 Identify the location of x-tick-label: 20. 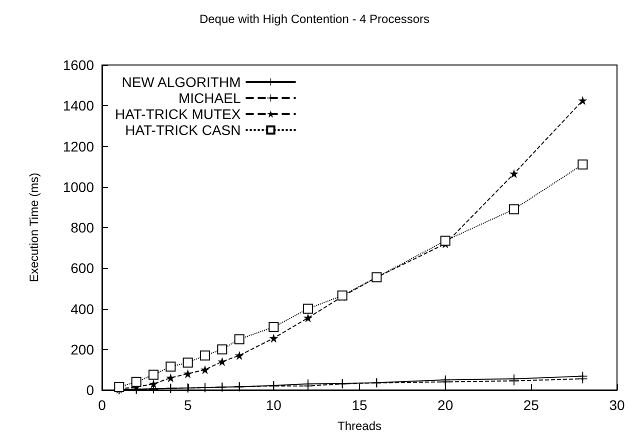
(446, 405).